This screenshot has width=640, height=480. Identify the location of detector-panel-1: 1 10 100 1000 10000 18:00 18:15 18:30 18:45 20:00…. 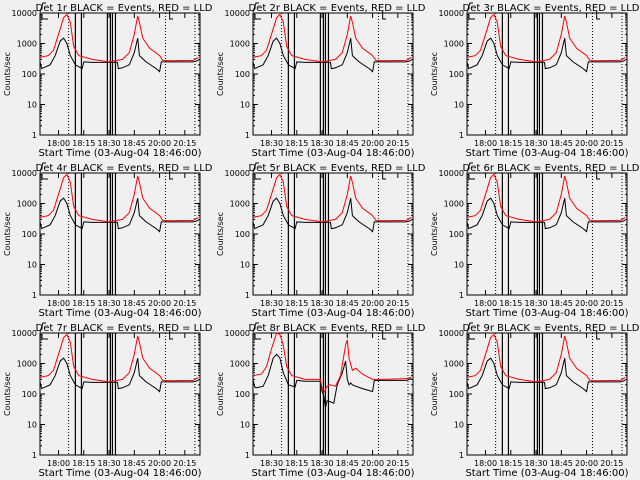
(108, 80).